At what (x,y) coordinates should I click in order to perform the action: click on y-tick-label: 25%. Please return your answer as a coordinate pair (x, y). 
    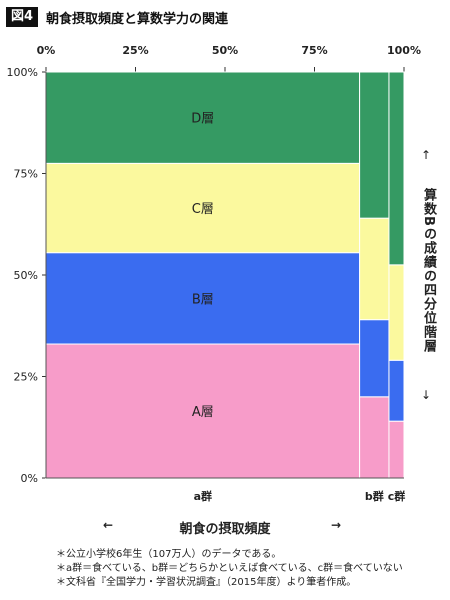
    Looking at the image, I should click on (26, 377).